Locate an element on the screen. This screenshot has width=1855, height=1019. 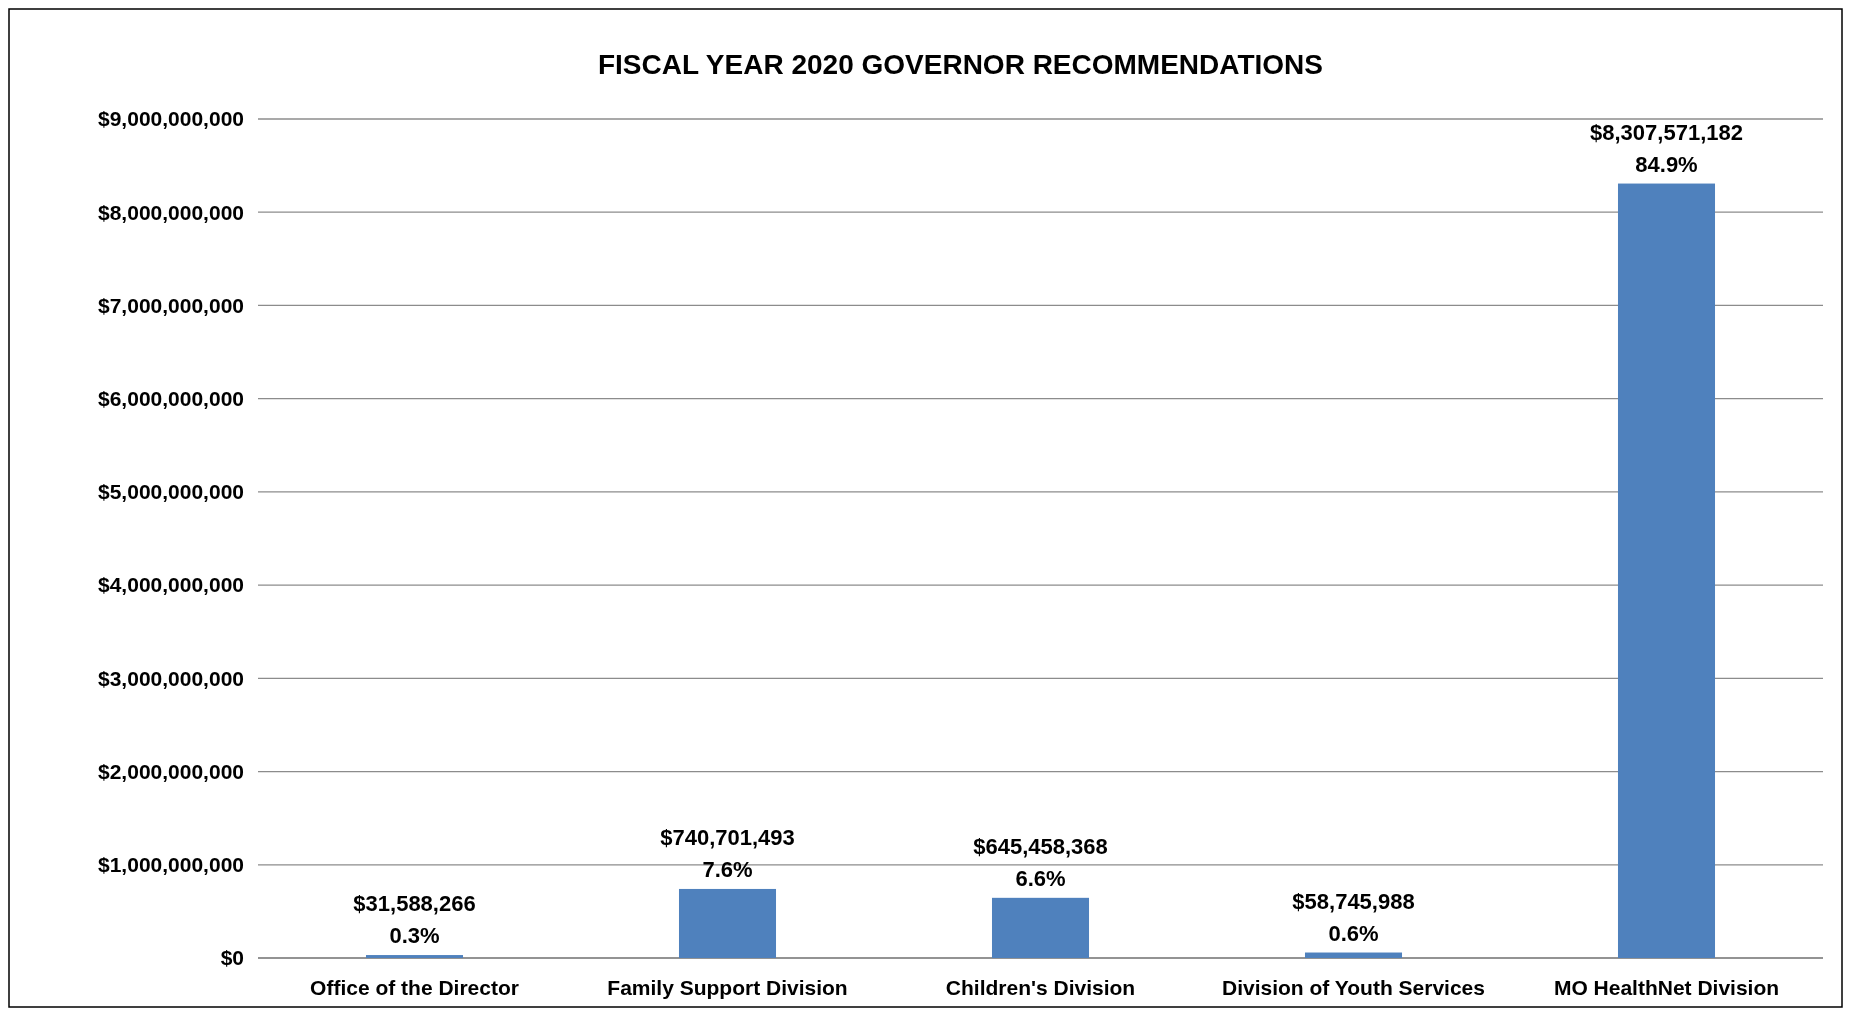
data-label: $8,307,571,182 84.9% is located at coordinates (1666, 148).